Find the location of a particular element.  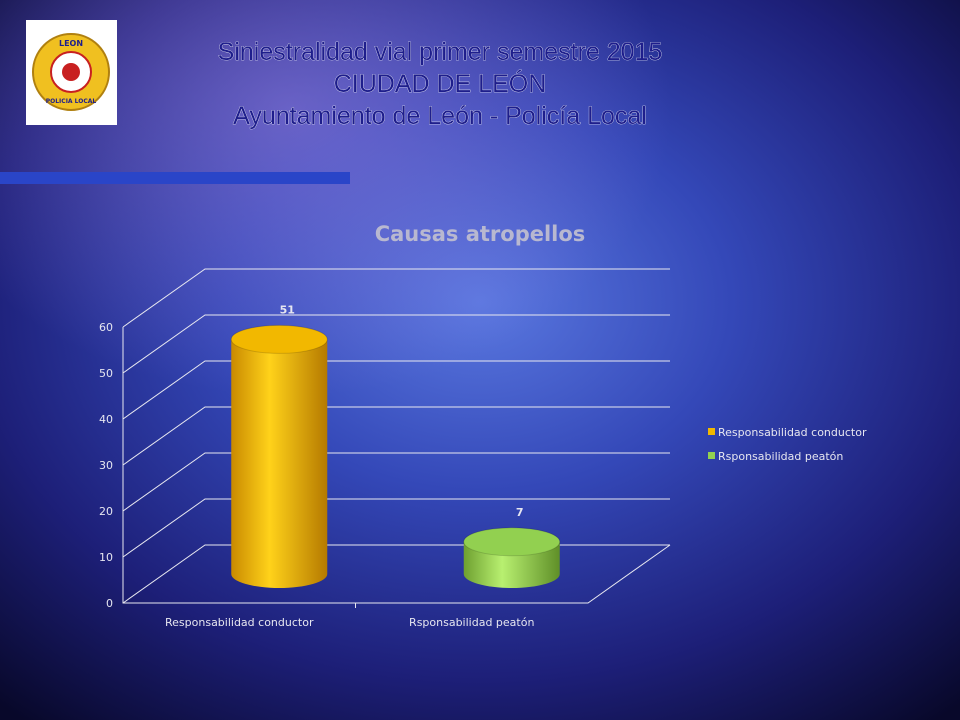

accent-bar is located at coordinates (175, 178).